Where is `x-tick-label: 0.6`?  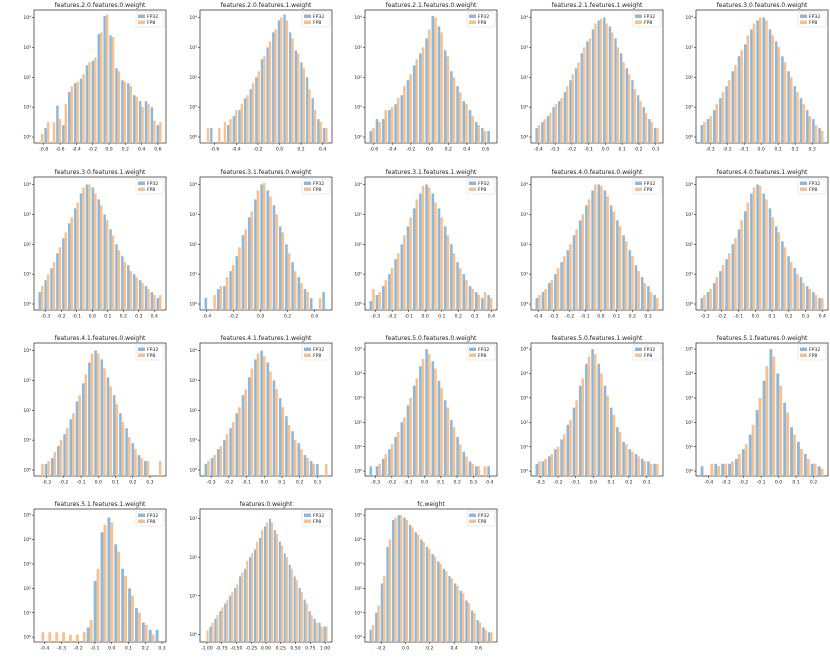
x-tick-label: 0.6 is located at coordinates (485, 150).